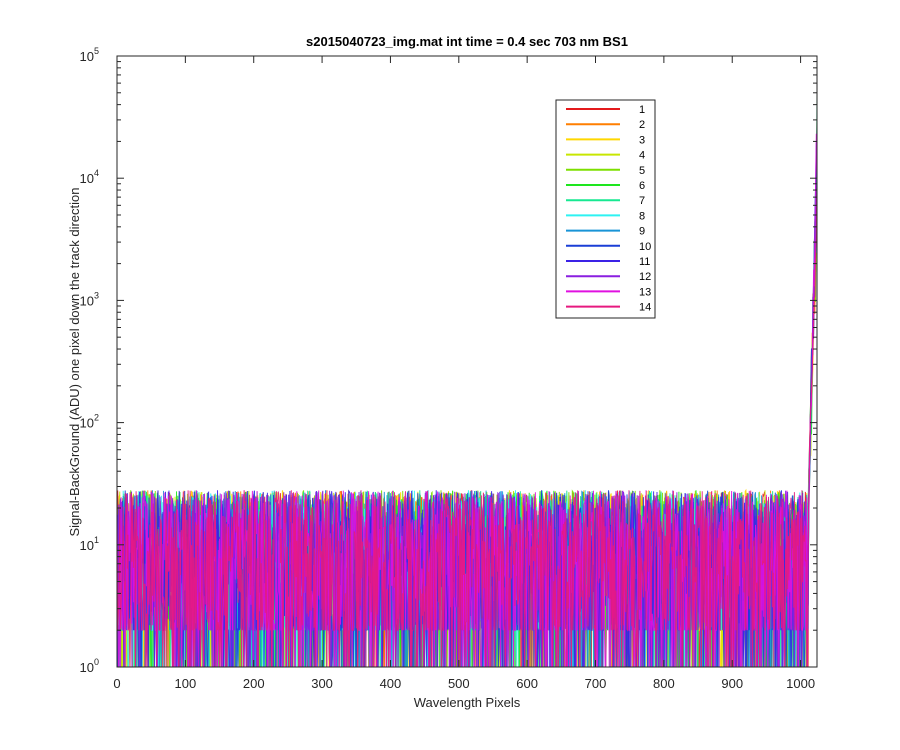 The image size is (900, 750). What do you see at coordinates (605, 209) in the screenshot?
I see `legend-box` at bounding box center [605, 209].